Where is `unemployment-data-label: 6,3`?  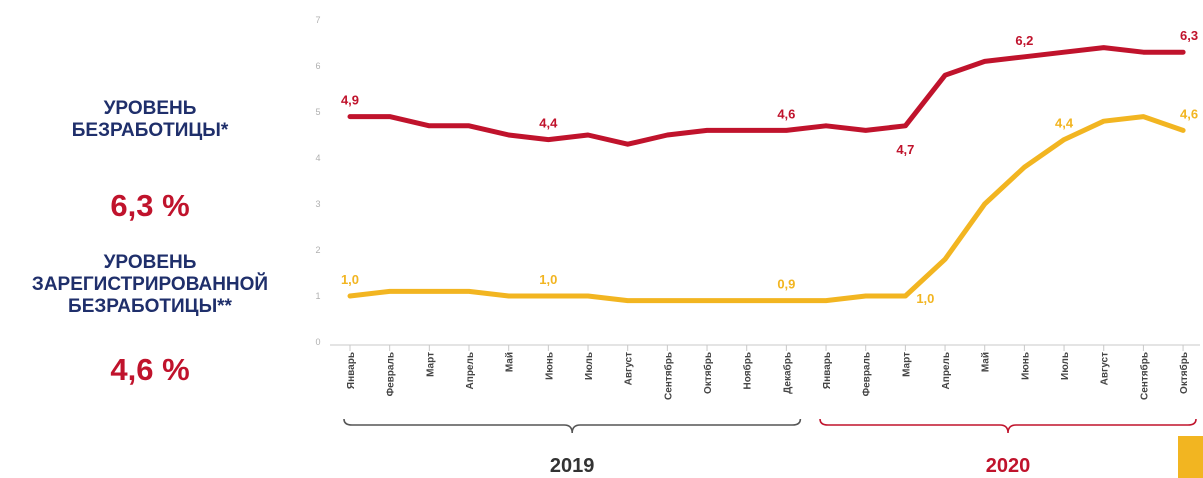
unemployment-data-label: 6,3 is located at coordinates (1189, 35).